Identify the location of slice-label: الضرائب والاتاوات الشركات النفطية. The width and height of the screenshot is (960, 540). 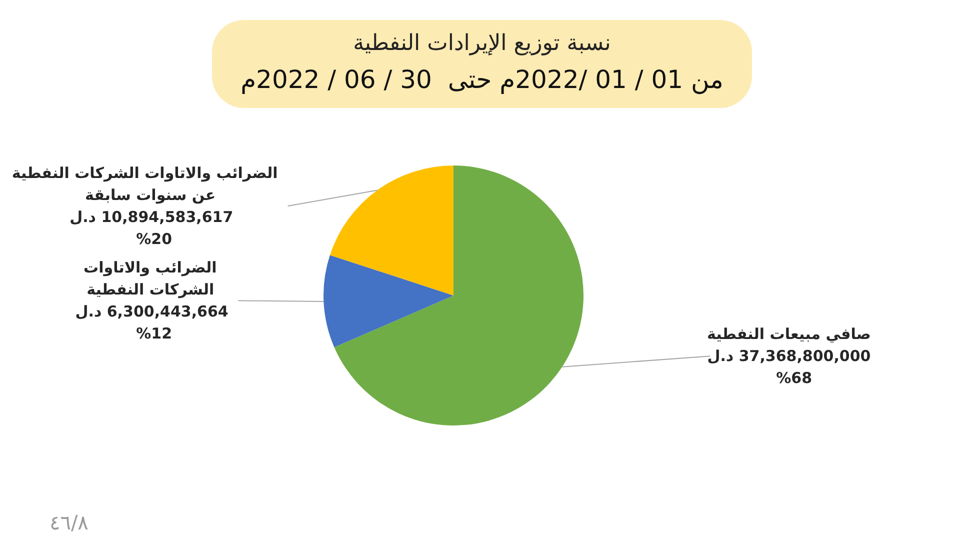
(150, 278).